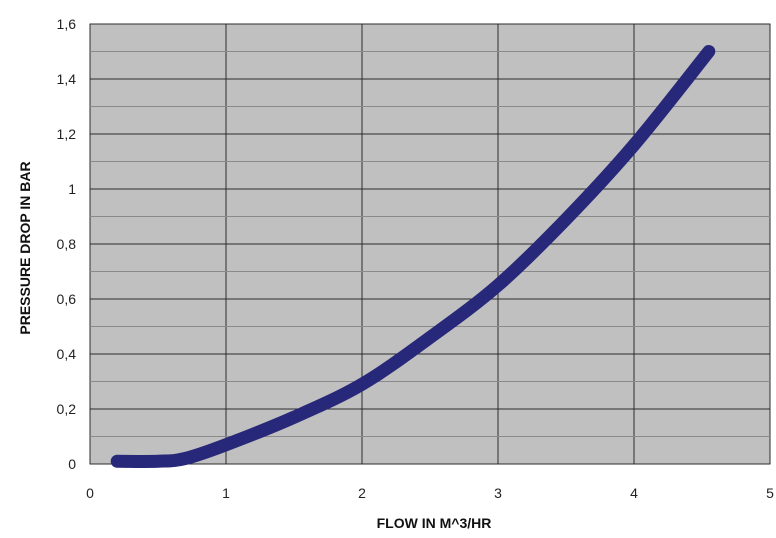 The width and height of the screenshot is (776, 538). I want to click on y-tick-label: 0, so click(72, 464).